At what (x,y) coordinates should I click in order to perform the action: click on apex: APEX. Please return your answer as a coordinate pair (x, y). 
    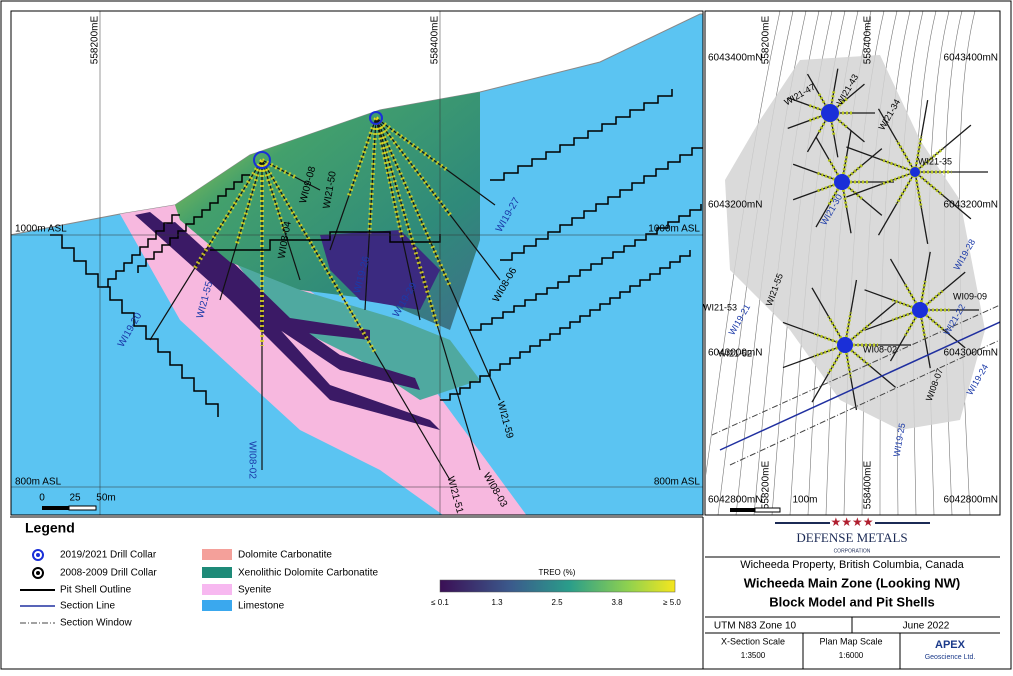
    Looking at the image, I should click on (950, 645).